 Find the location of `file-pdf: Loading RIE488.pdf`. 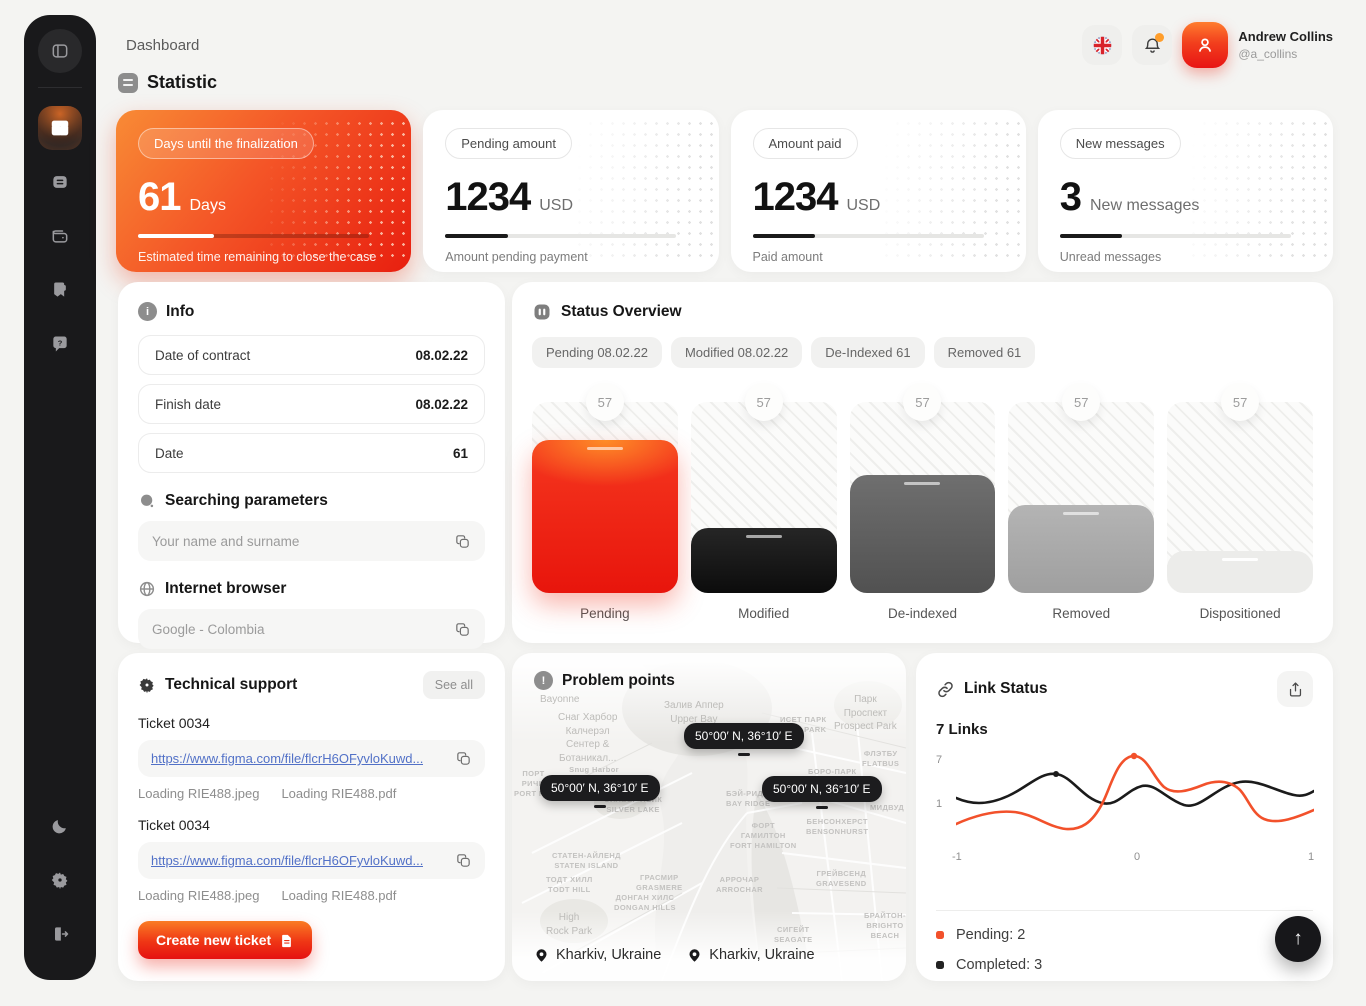

file-pdf: Loading RIE488.pdf is located at coordinates (339, 793).